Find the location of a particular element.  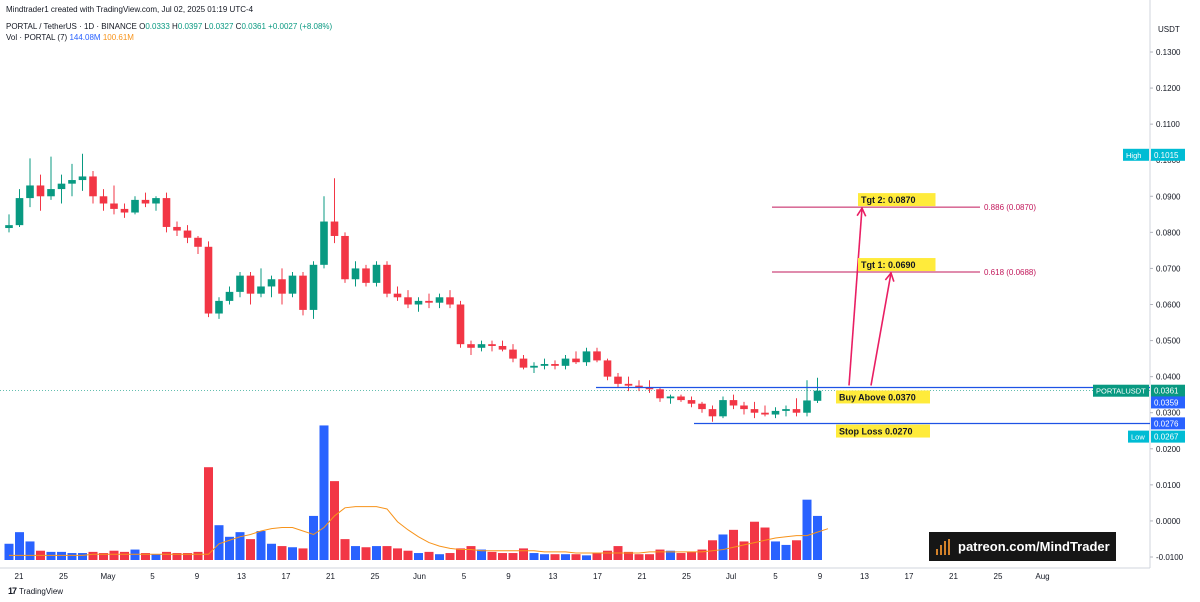

low-tag-value-bg is located at coordinates (1168, 436).